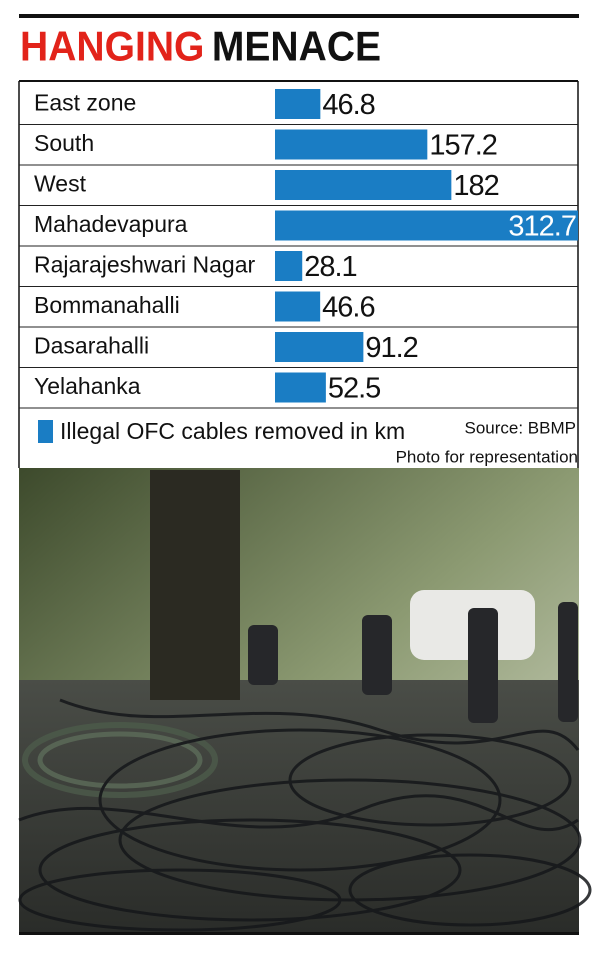  What do you see at coordinates (296, 46) in the screenshot?
I see `title-word: MENACE` at bounding box center [296, 46].